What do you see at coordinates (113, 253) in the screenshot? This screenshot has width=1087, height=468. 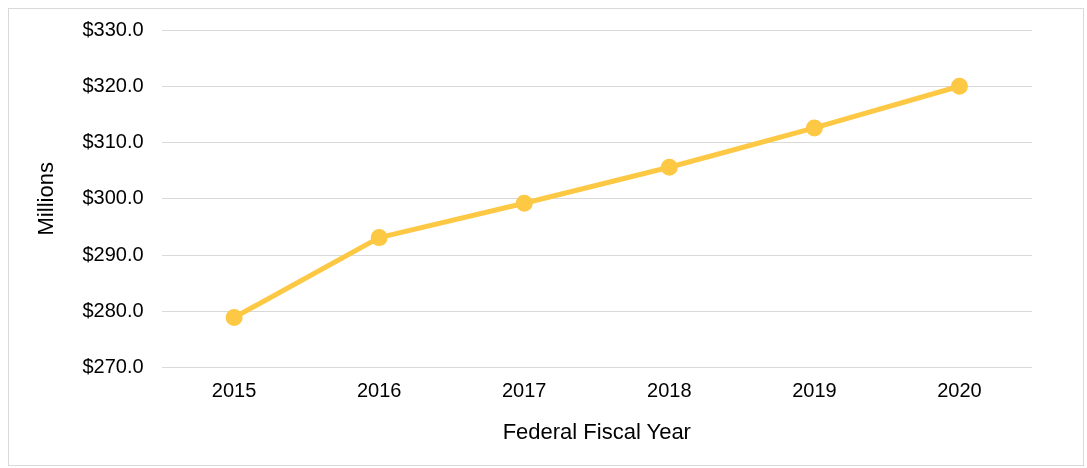 I see `y-tick-label: $290.0` at bounding box center [113, 253].